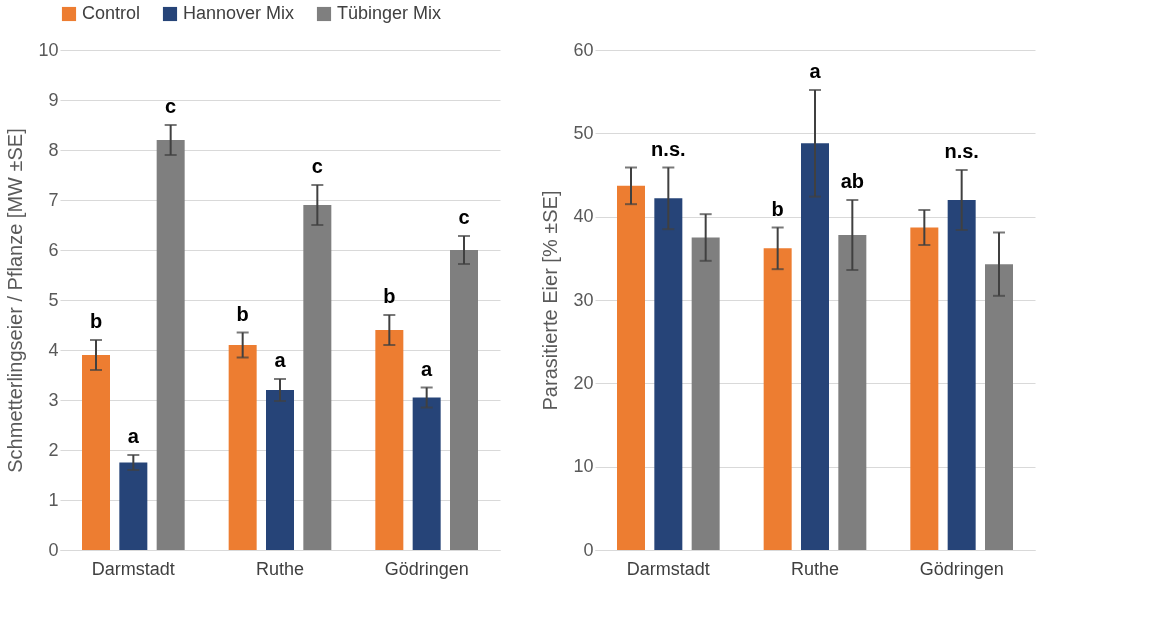 The image size is (1165, 635). I want to click on y-tick-label: 2, so click(53, 449).